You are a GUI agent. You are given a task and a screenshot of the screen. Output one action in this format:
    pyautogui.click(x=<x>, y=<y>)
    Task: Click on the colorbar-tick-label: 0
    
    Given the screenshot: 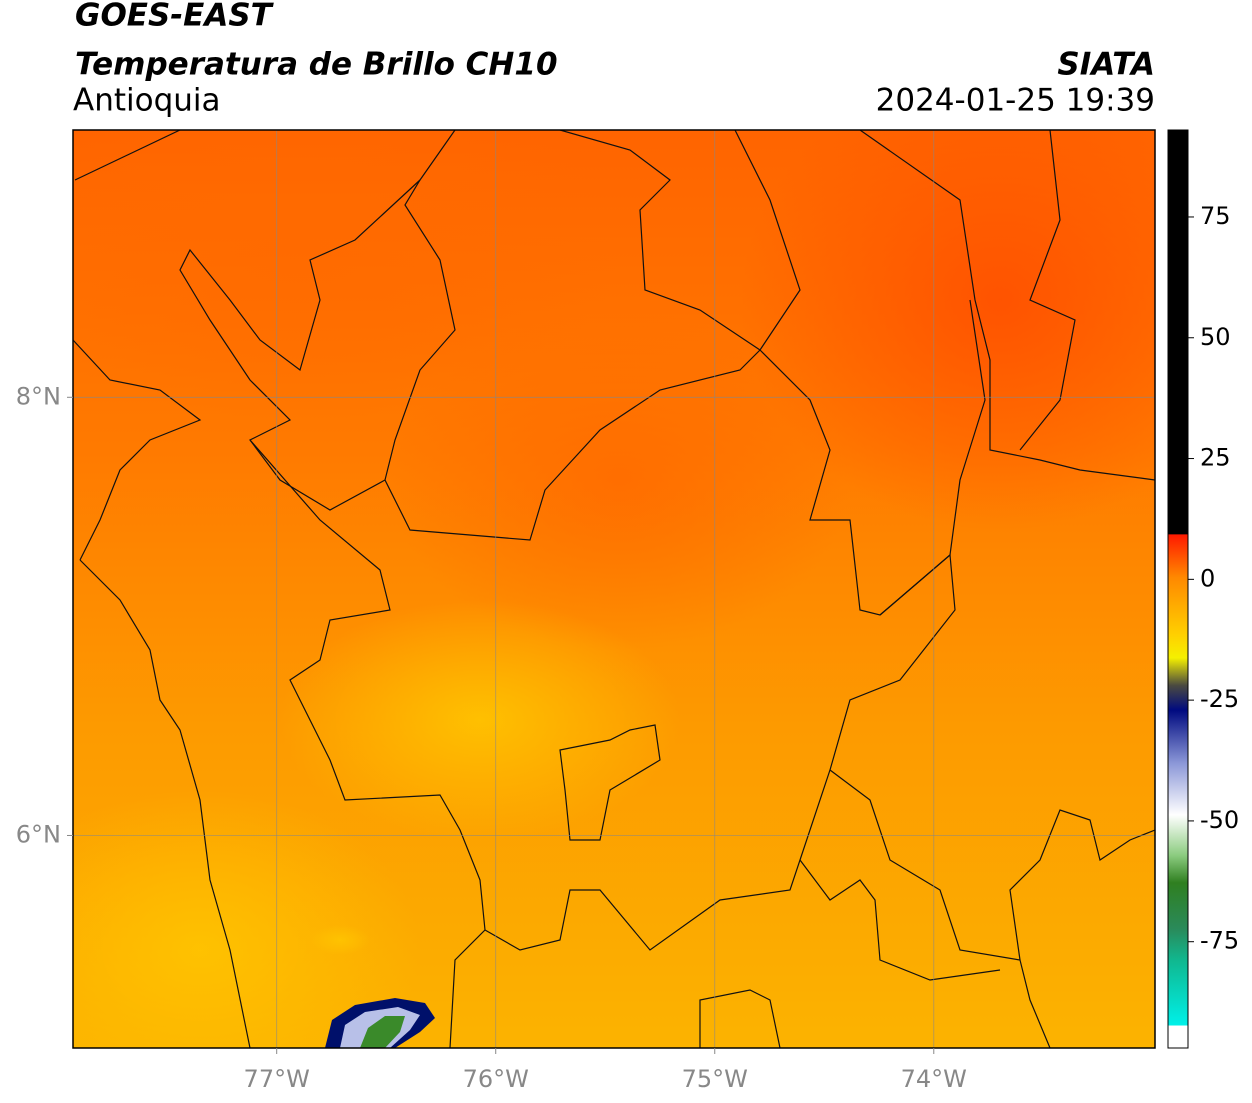 What is the action you would take?
    pyautogui.click(x=1207, y=578)
    